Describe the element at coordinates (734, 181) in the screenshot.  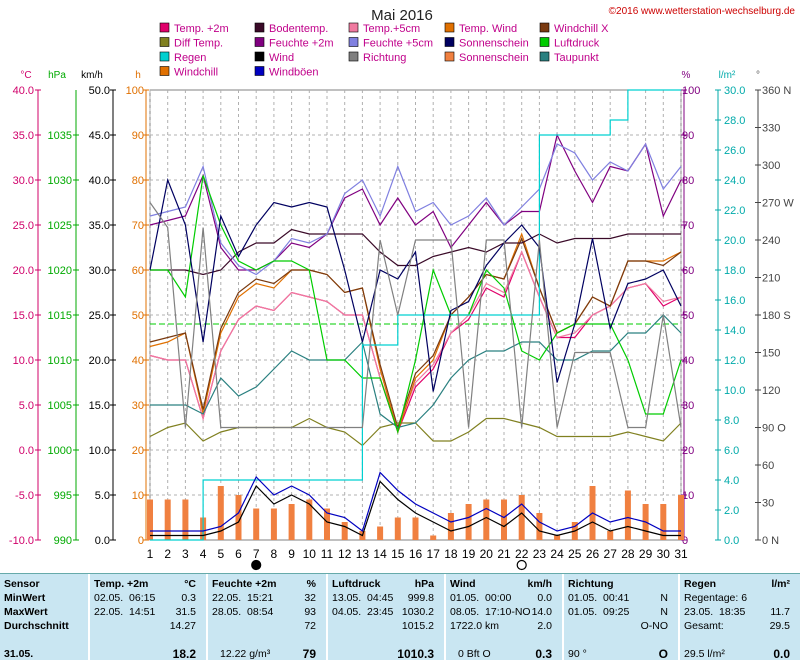
I see `rain-tick-label: 24.0` at that location.